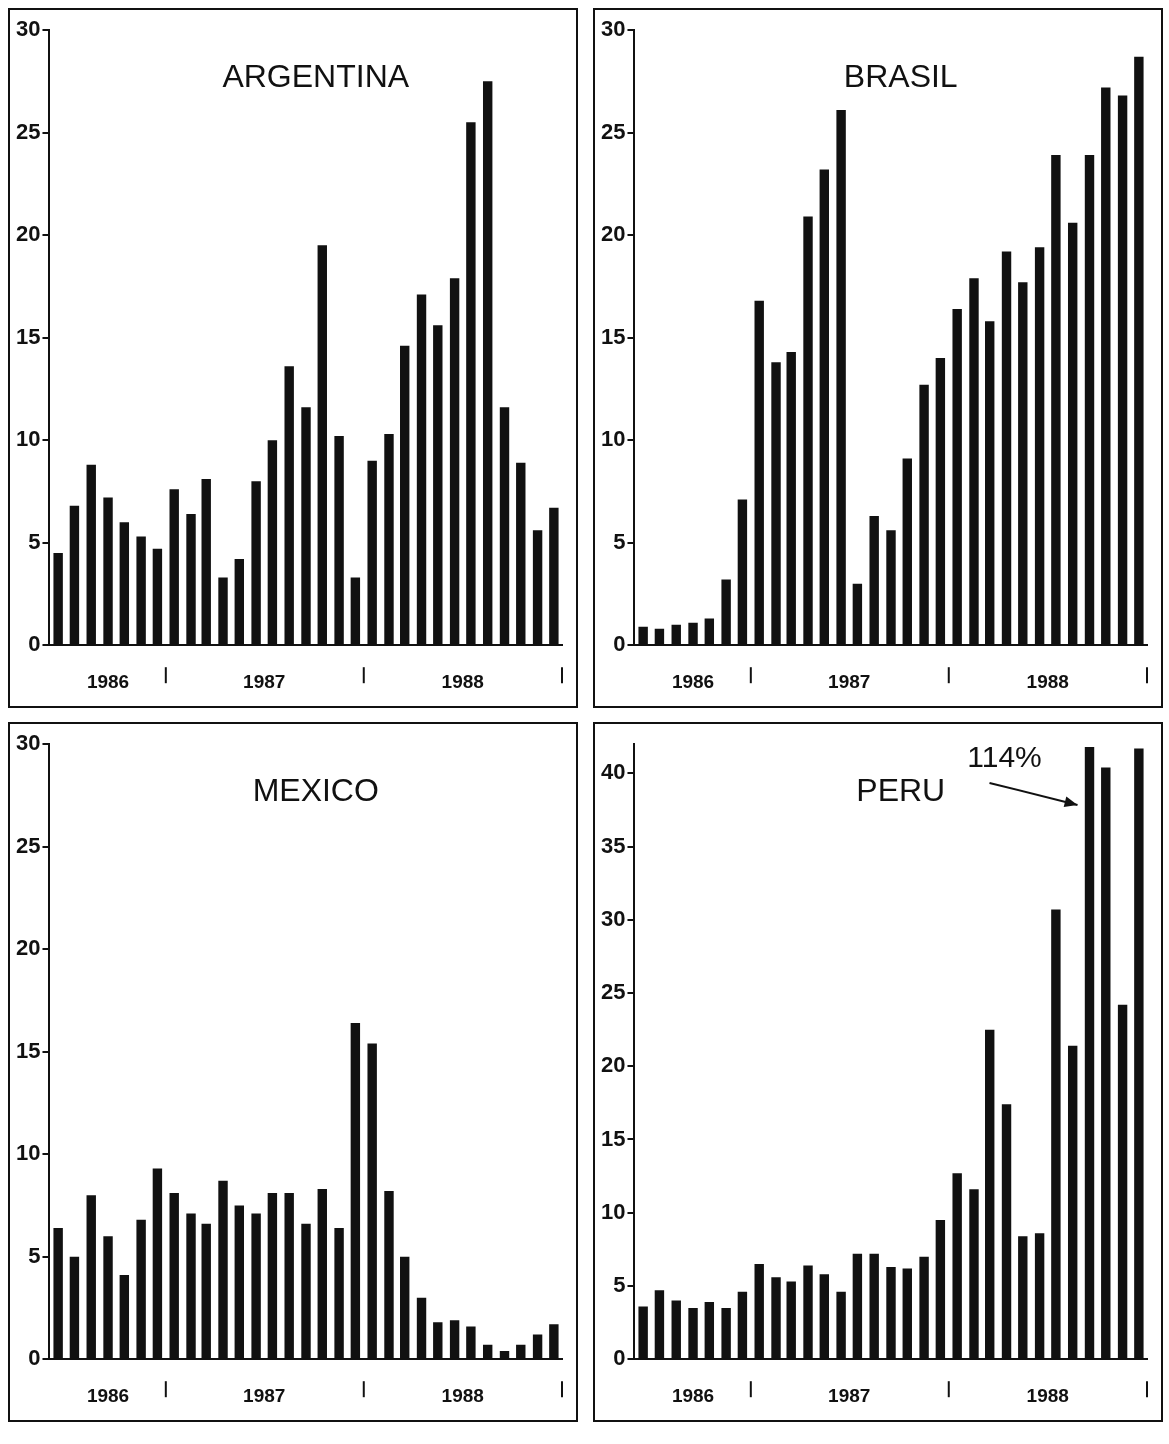 Image resolution: width=1169 pixels, height=1444 pixels. What do you see at coordinates (613, 845) in the screenshot?
I see `y-tick-label: 35` at bounding box center [613, 845].